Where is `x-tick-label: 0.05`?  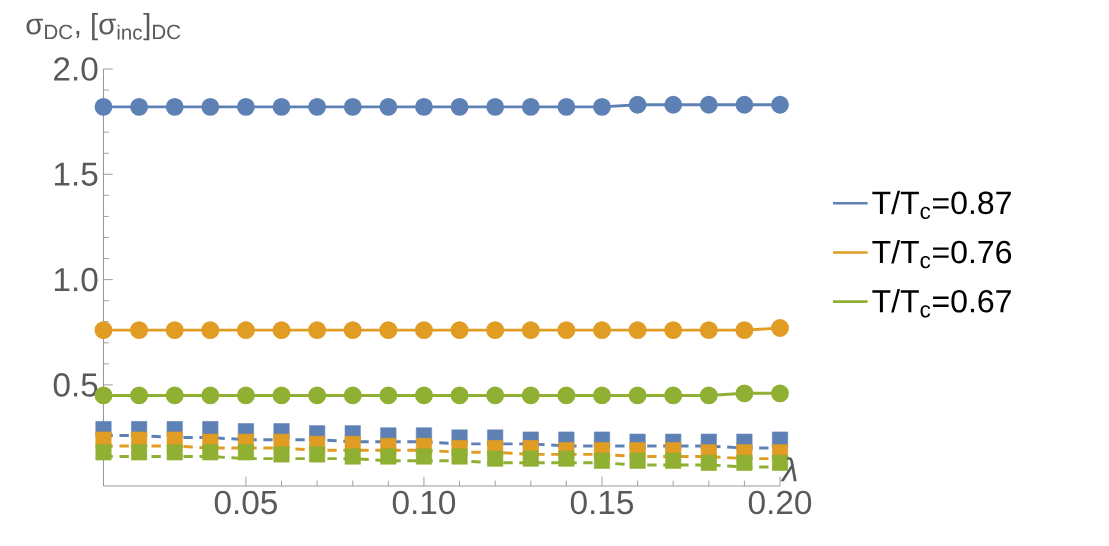
x-tick-label: 0.05 is located at coordinates (245, 502).